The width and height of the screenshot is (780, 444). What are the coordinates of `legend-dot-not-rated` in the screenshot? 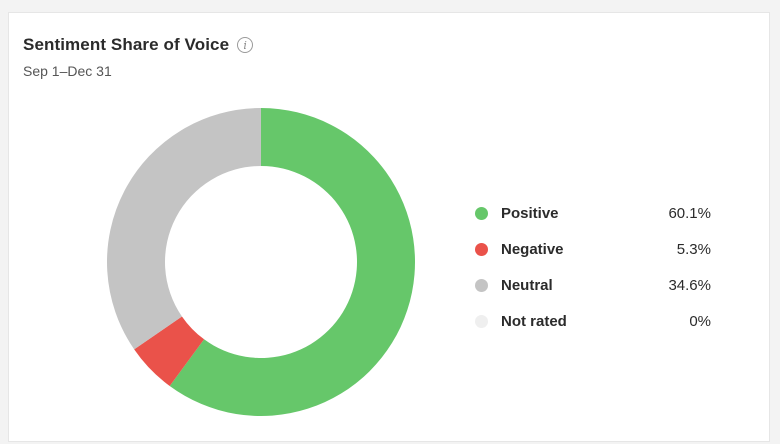 It's located at (481, 321).